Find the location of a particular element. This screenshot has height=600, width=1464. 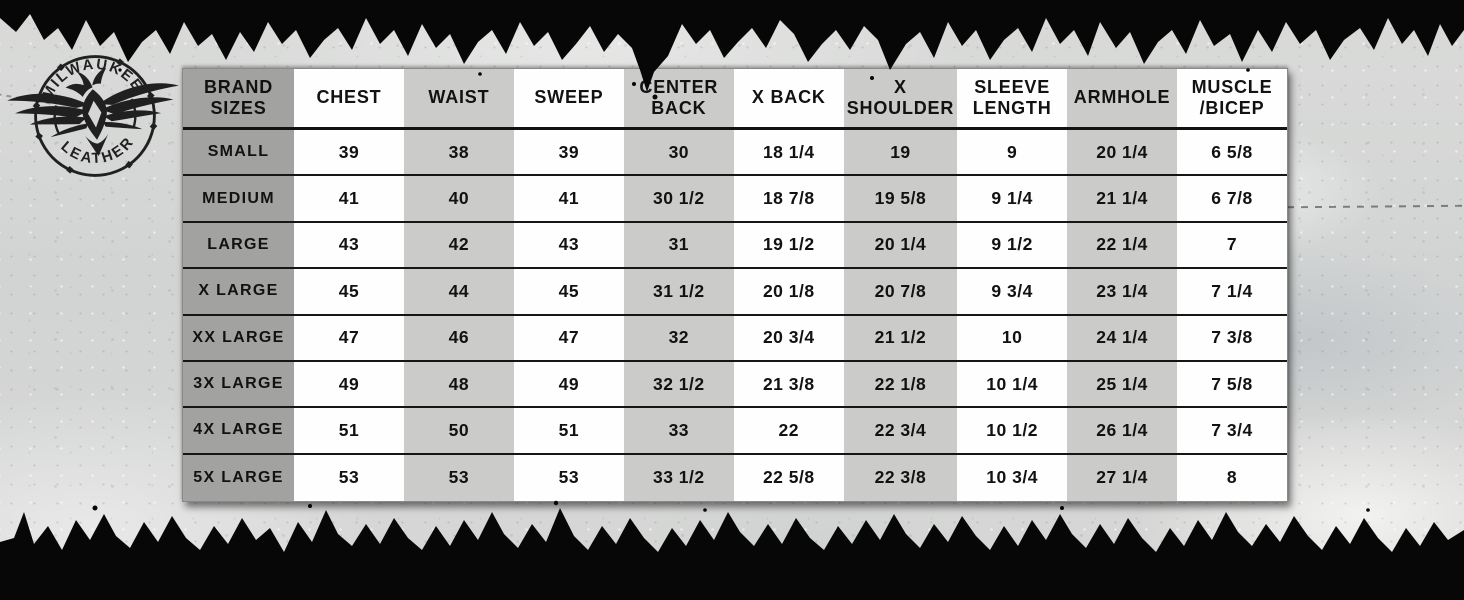

row-label-small: SMALL is located at coordinates (238, 153).